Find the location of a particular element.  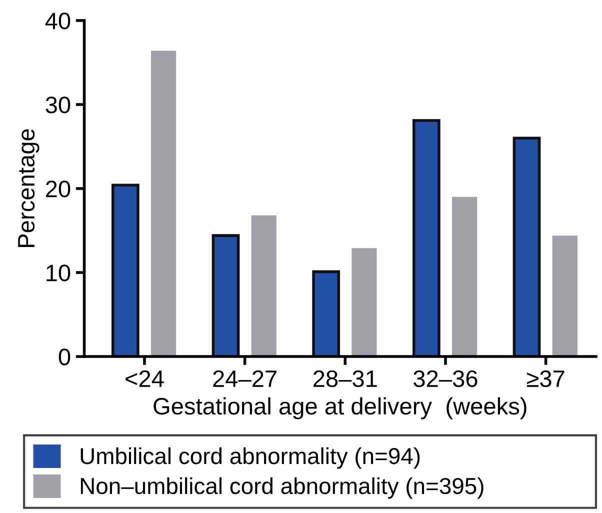

y-axis-title: Percentage is located at coordinates (29, 188).